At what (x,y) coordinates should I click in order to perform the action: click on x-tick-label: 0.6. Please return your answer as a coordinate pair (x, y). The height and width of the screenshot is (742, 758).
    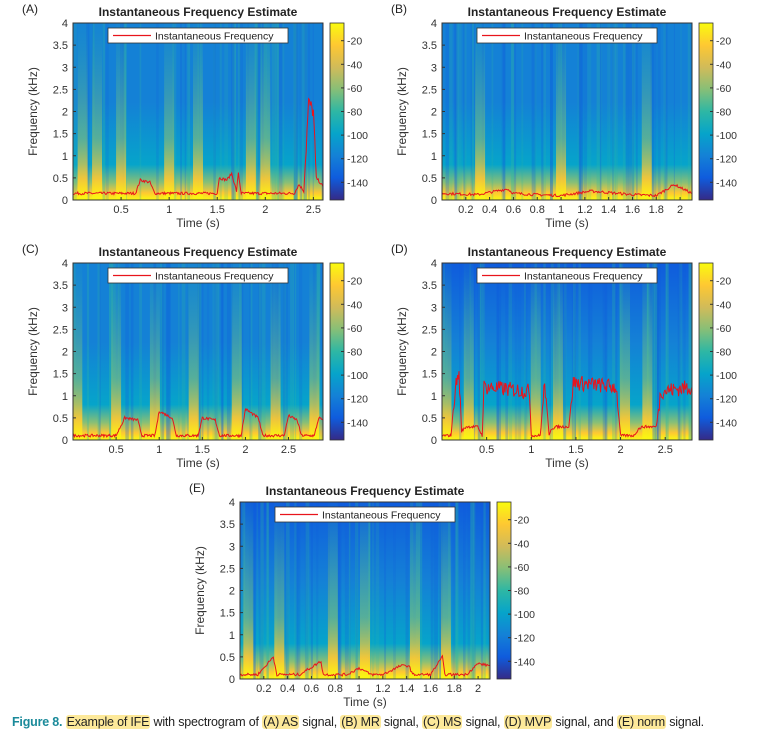
    Looking at the image, I should click on (311, 689).